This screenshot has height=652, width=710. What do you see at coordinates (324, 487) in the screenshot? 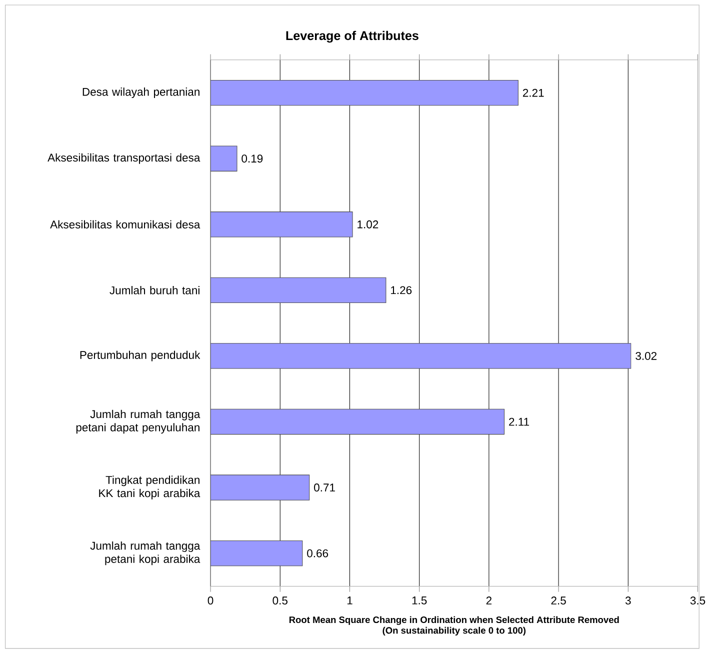
I see `data-label: 0.71` at bounding box center [324, 487].